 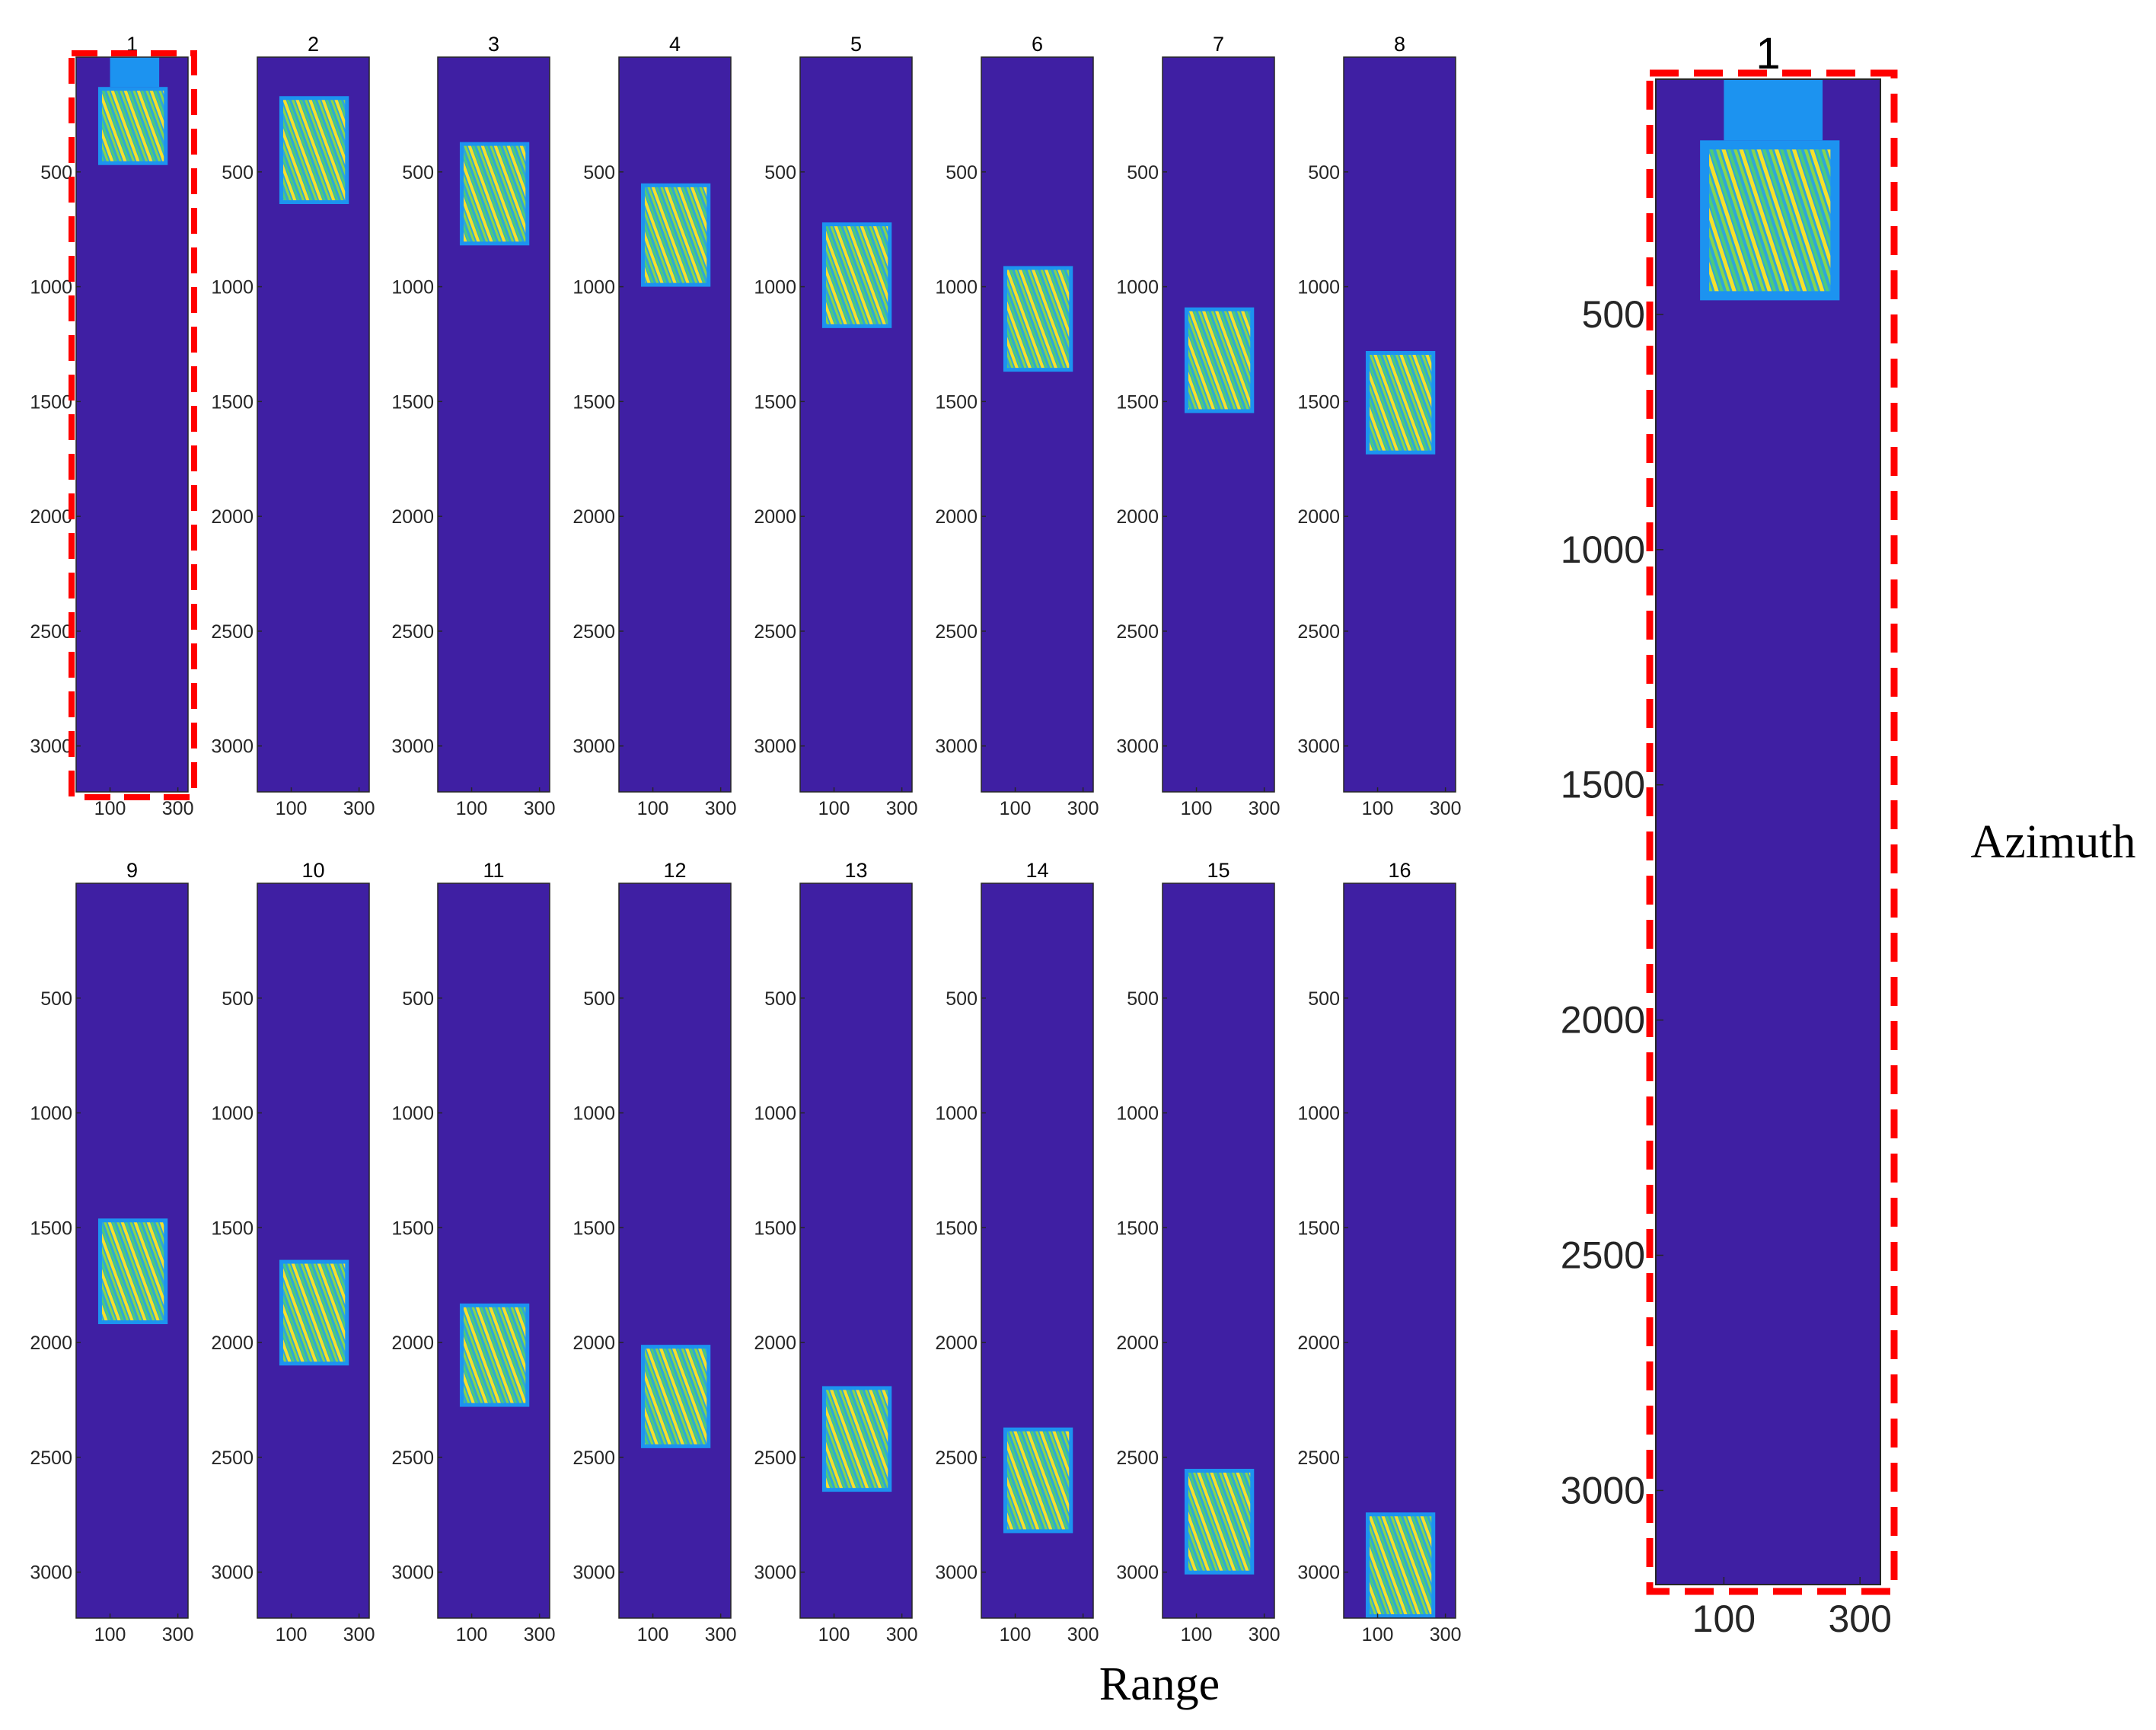 I want to click on panel-title: 13, so click(x=855, y=871).